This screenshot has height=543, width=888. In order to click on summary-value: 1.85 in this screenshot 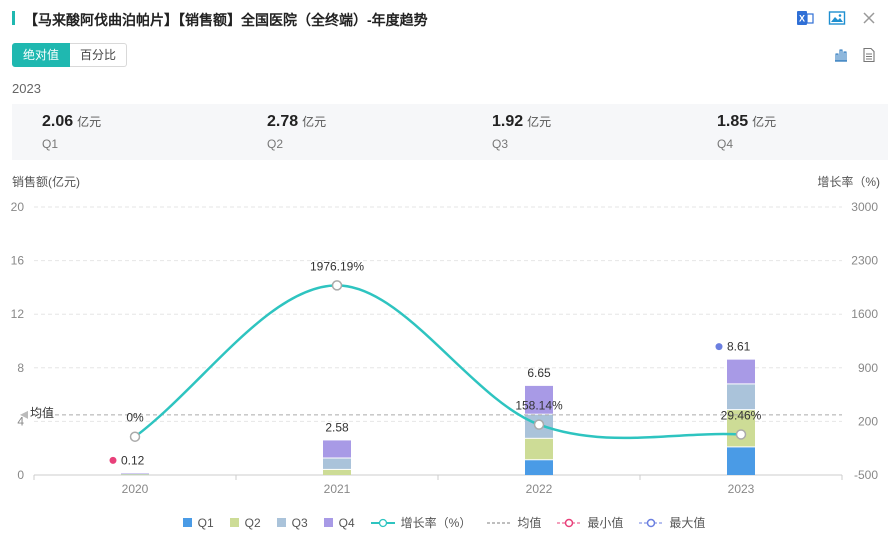, I will do `click(733, 121)`.